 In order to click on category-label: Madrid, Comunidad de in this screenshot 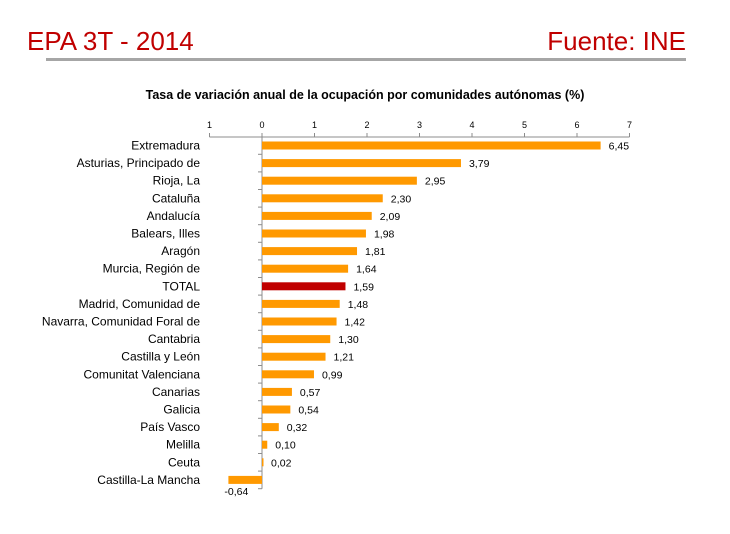, I will do `click(140, 304)`.